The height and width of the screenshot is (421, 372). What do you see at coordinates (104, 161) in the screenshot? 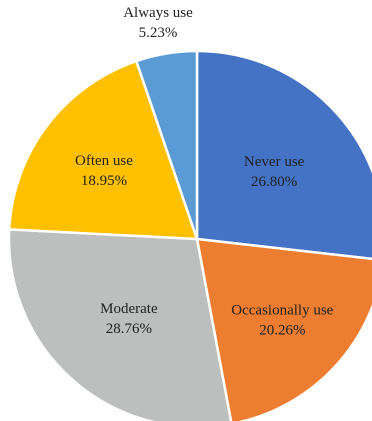
I see `slice-label-often-use: Often use` at bounding box center [104, 161].